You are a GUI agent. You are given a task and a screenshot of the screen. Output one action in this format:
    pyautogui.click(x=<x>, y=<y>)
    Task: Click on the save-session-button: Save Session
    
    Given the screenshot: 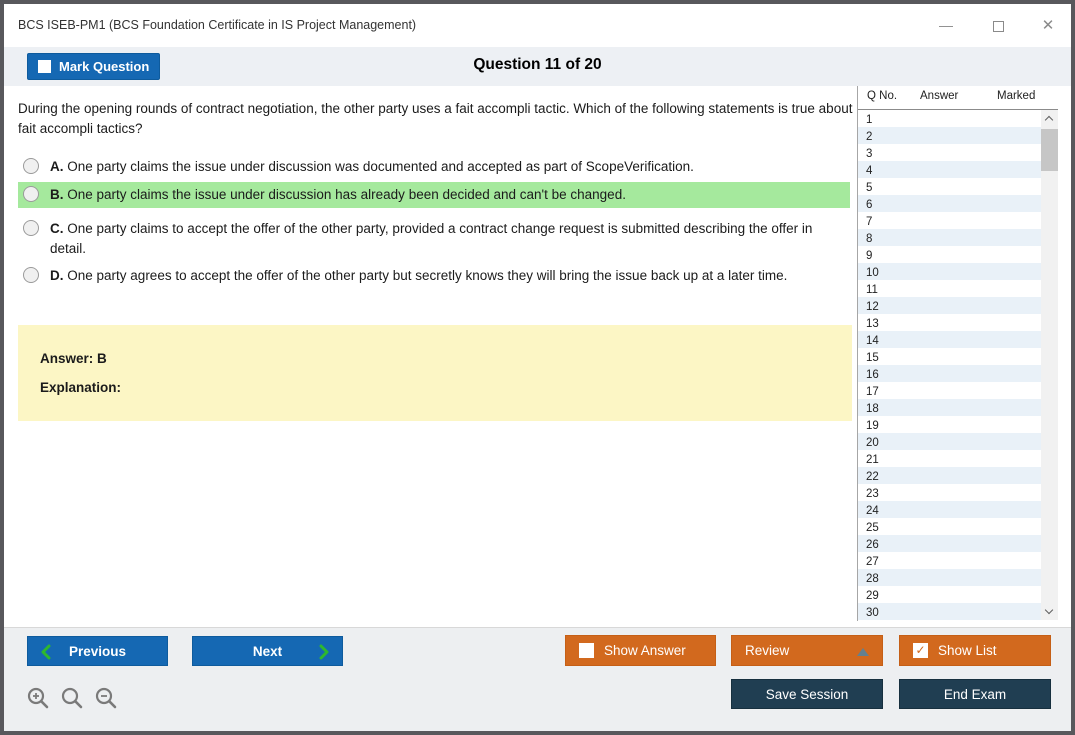 What is the action you would take?
    pyautogui.click(x=807, y=694)
    